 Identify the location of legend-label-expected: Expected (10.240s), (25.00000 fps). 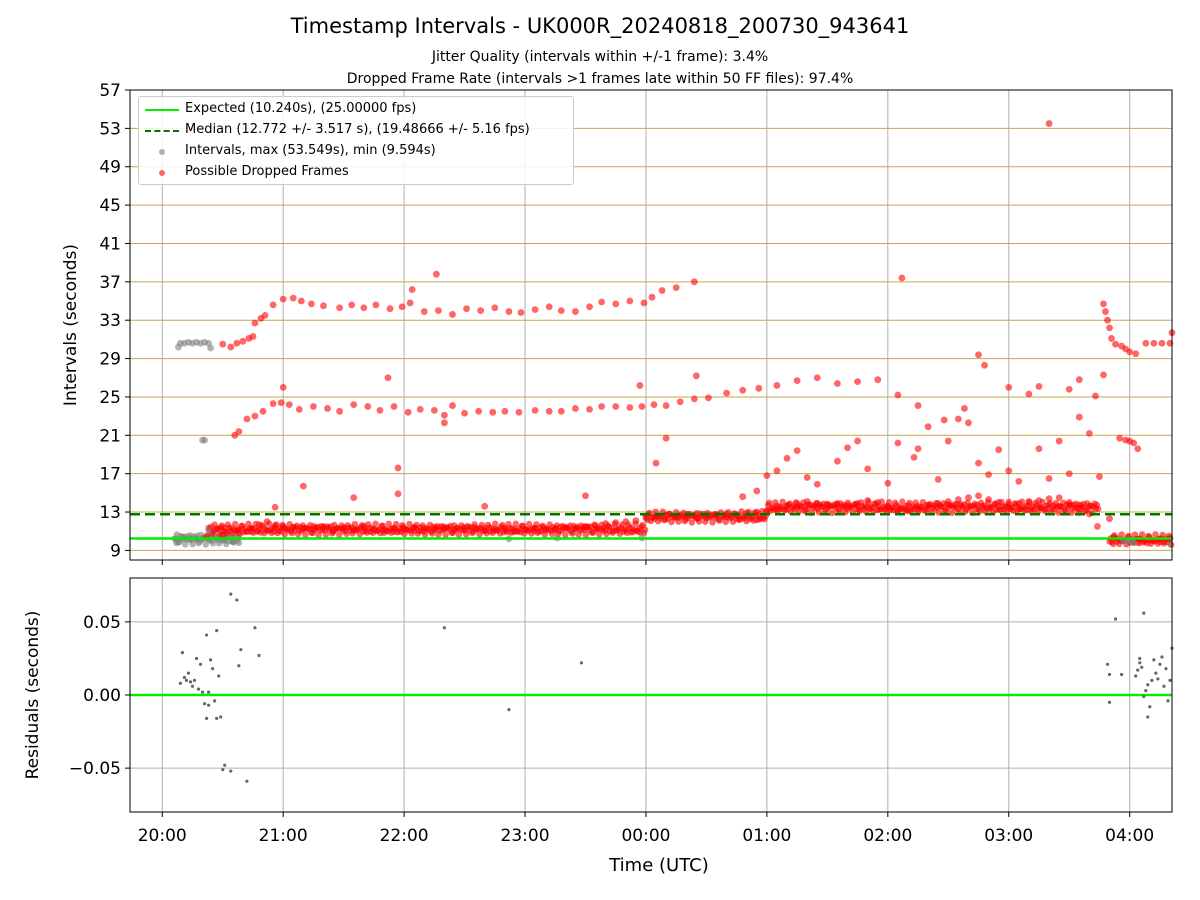
(301, 108).